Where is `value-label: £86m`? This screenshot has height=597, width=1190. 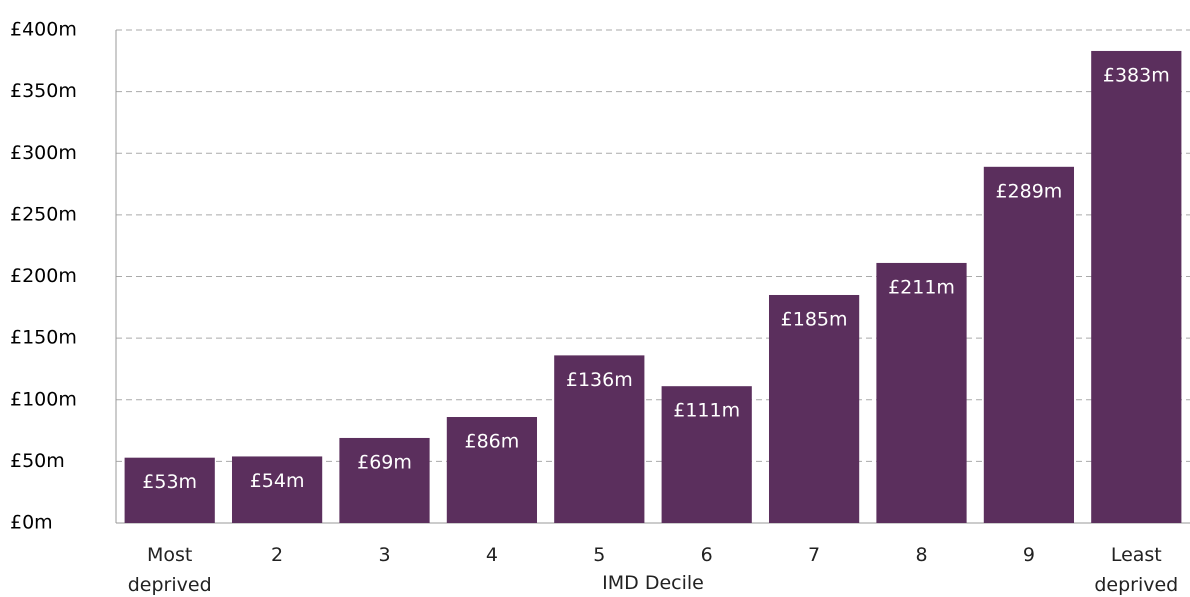 value-label: £86m is located at coordinates (492, 442).